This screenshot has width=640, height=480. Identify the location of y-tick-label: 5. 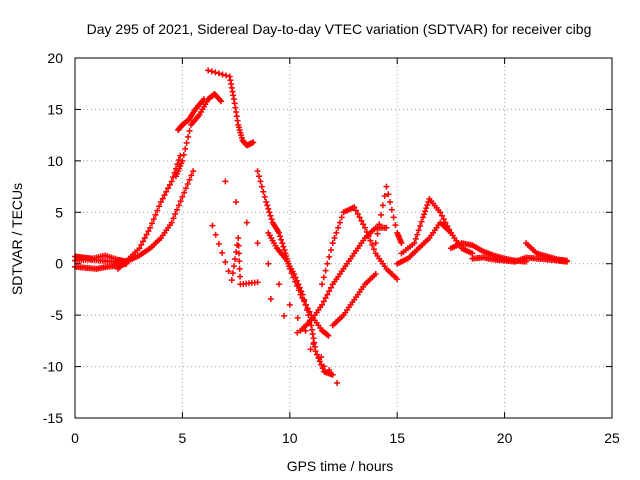
(59, 212).